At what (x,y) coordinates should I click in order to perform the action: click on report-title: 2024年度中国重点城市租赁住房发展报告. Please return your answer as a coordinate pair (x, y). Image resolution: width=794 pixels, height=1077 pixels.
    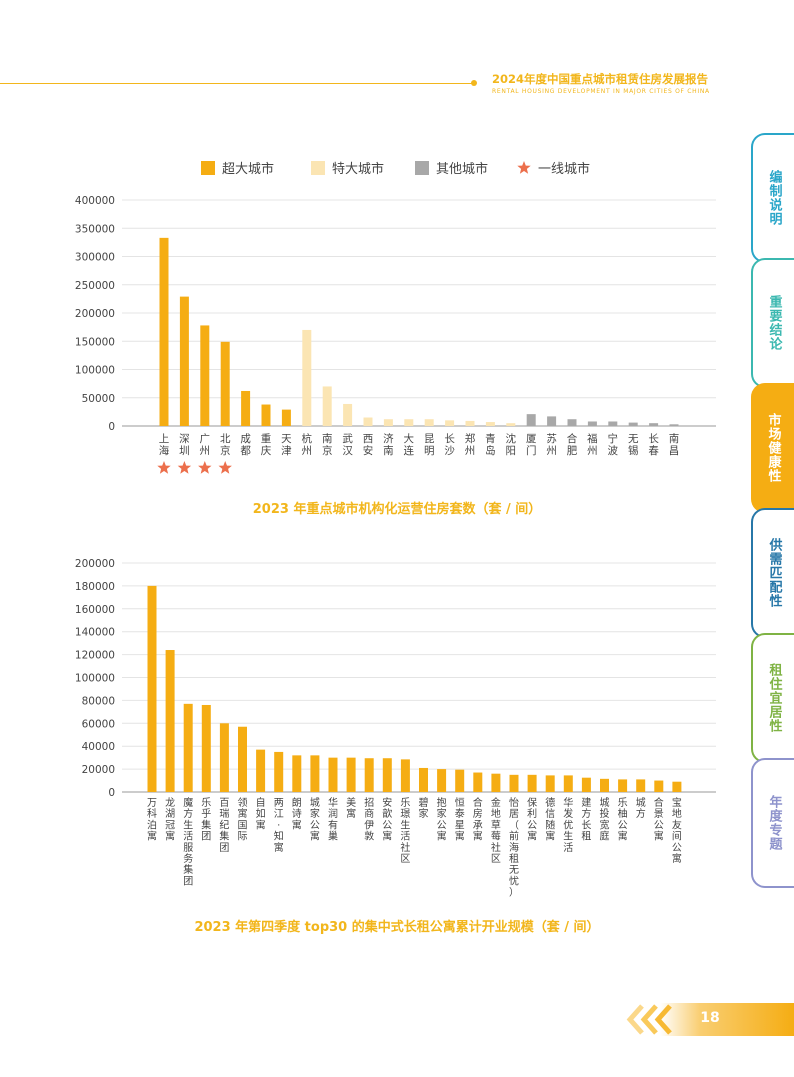
    Looking at the image, I should click on (600, 79).